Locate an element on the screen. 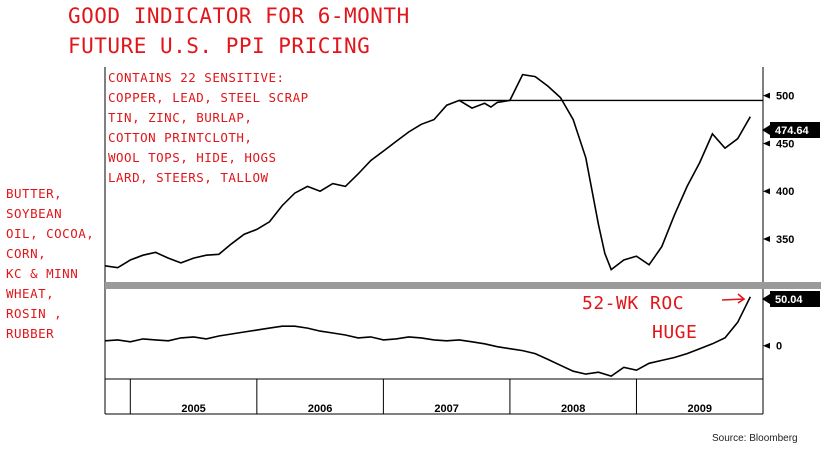 The image size is (839, 452). sensitive-note-line: TIN, ZINC, BURLAP, is located at coordinates (180, 117).